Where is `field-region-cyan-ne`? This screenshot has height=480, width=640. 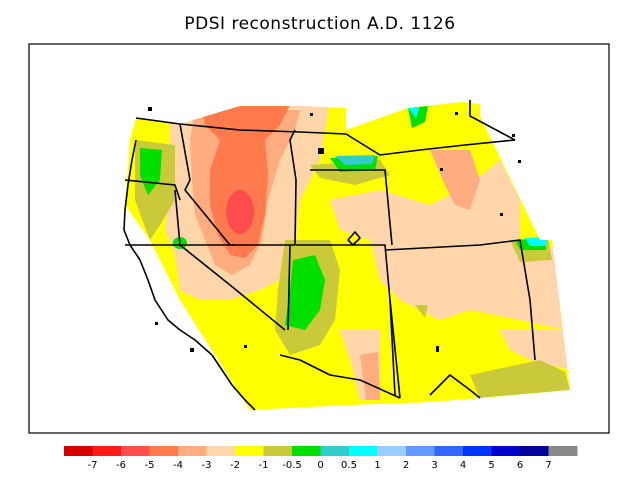
field-region-cyan-ne is located at coordinates (355, 160).